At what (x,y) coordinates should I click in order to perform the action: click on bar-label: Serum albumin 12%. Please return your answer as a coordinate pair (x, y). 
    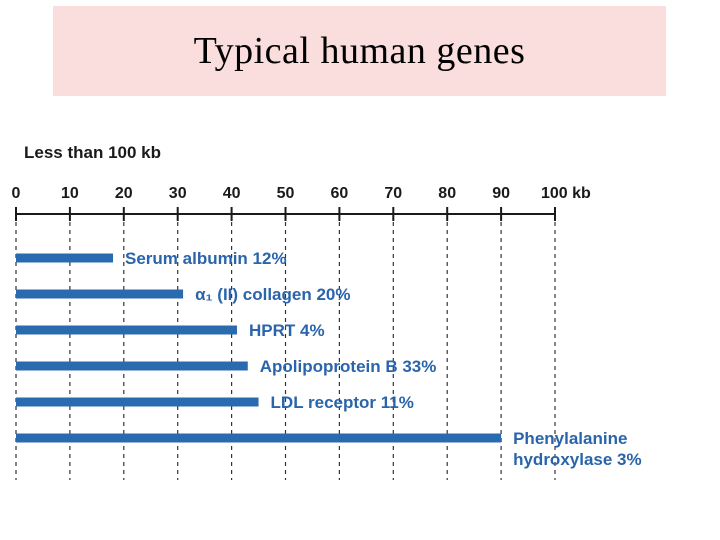
    Looking at the image, I should click on (206, 258).